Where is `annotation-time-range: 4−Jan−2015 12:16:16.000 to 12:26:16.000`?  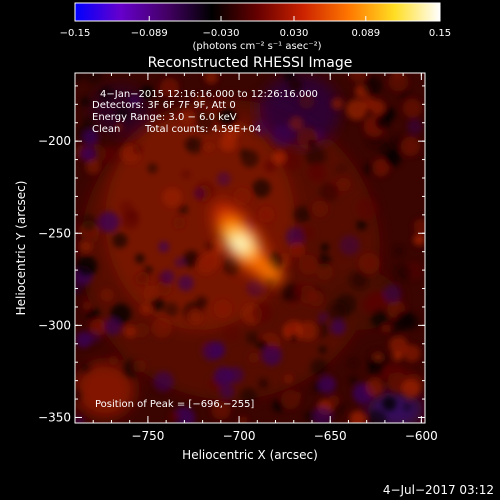
annotation-time-range: 4−Jan−2015 12:16:16.000 to 12:26:16.000 is located at coordinates (209, 94).